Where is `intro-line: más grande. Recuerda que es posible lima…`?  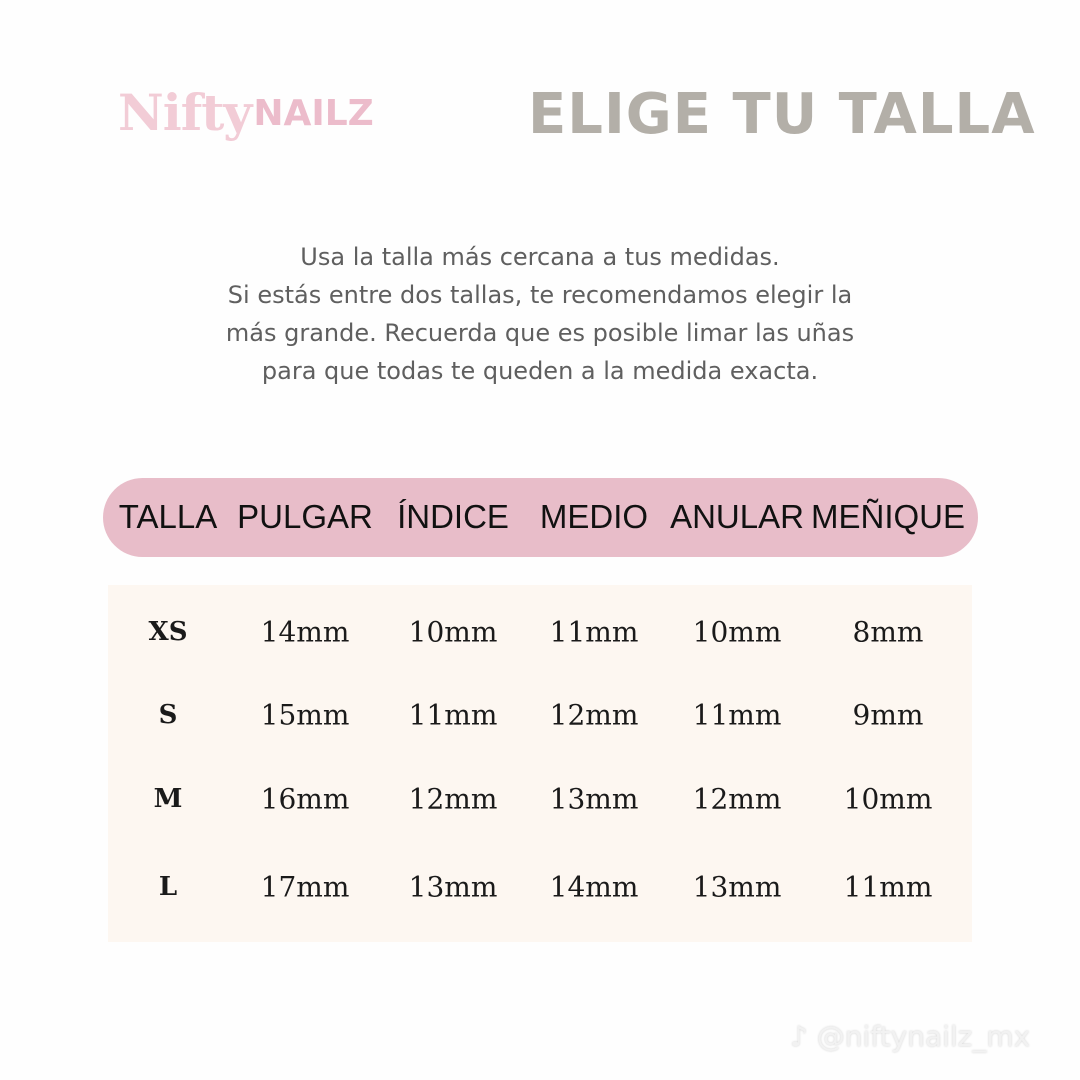 intro-line: más grande. Recuerda que es posible lima… is located at coordinates (540, 333).